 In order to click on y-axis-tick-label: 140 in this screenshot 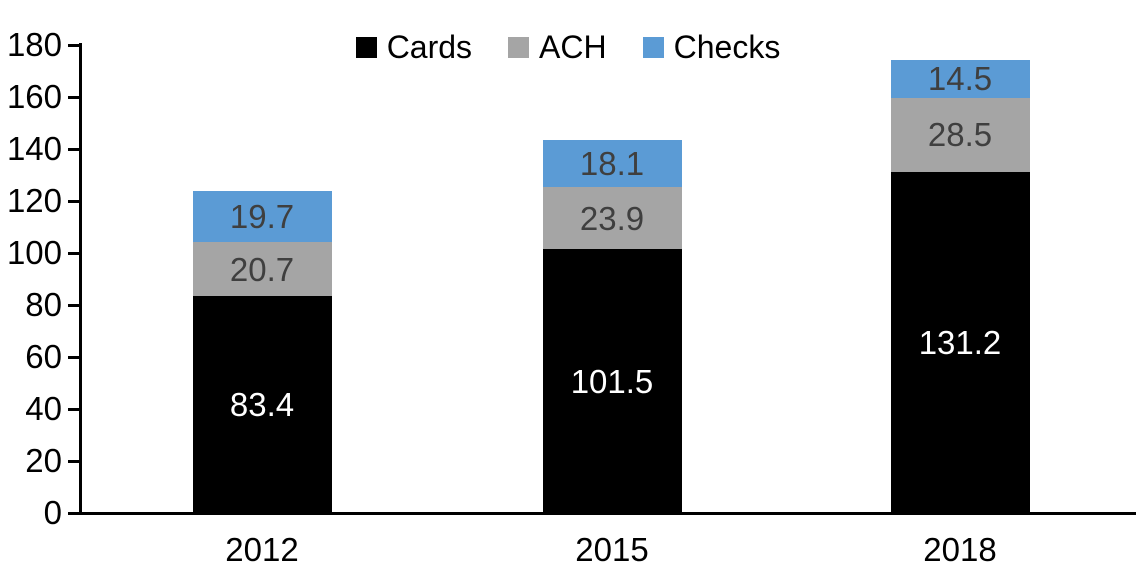, I will do `click(34, 148)`.